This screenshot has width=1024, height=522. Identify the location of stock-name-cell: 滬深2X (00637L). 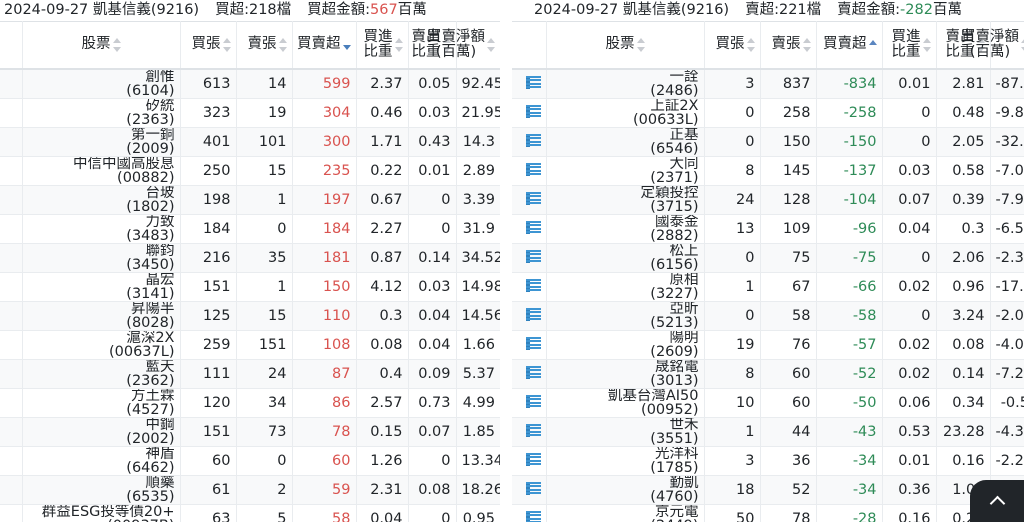
(101, 345).